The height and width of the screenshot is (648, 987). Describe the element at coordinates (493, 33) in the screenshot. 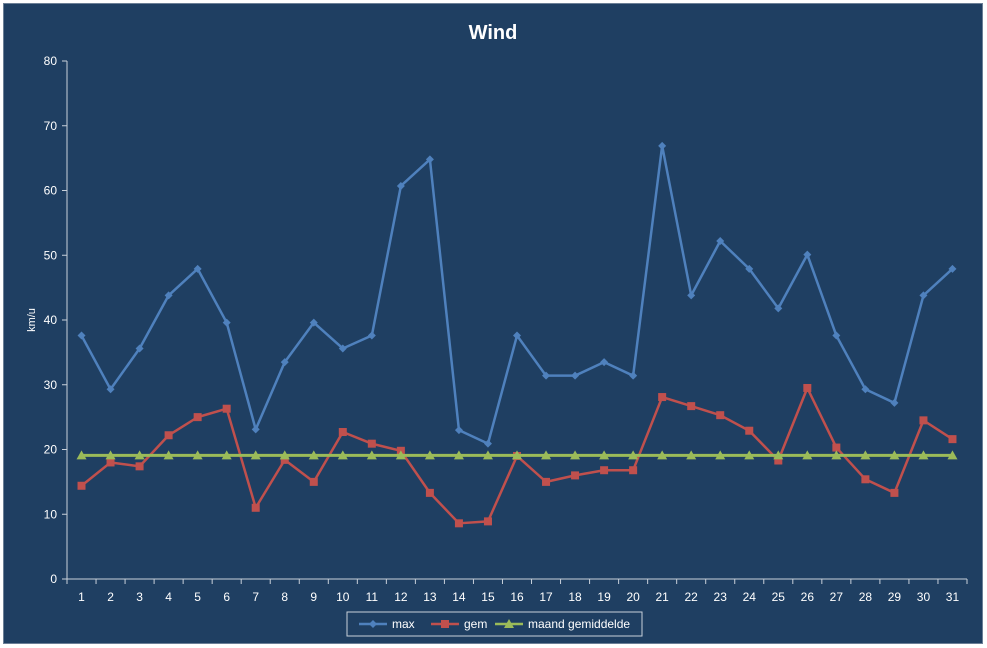

I see `chart-title: Wind` at that location.